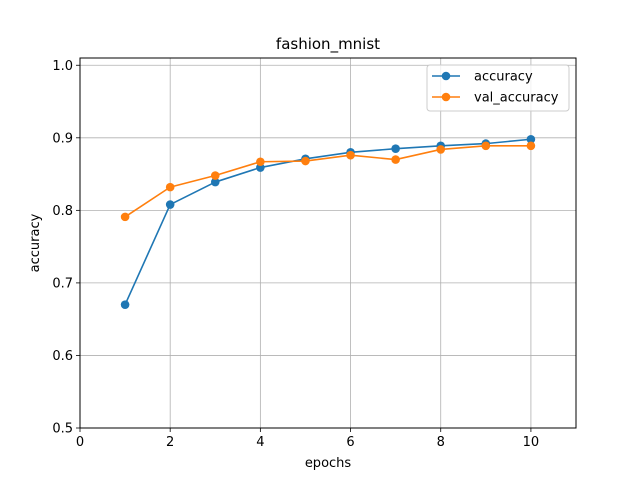 Image resolution: width=640 pixels, height=480 pixels. I want to click on legend-marker-val_accuracy, so click(446, 97).